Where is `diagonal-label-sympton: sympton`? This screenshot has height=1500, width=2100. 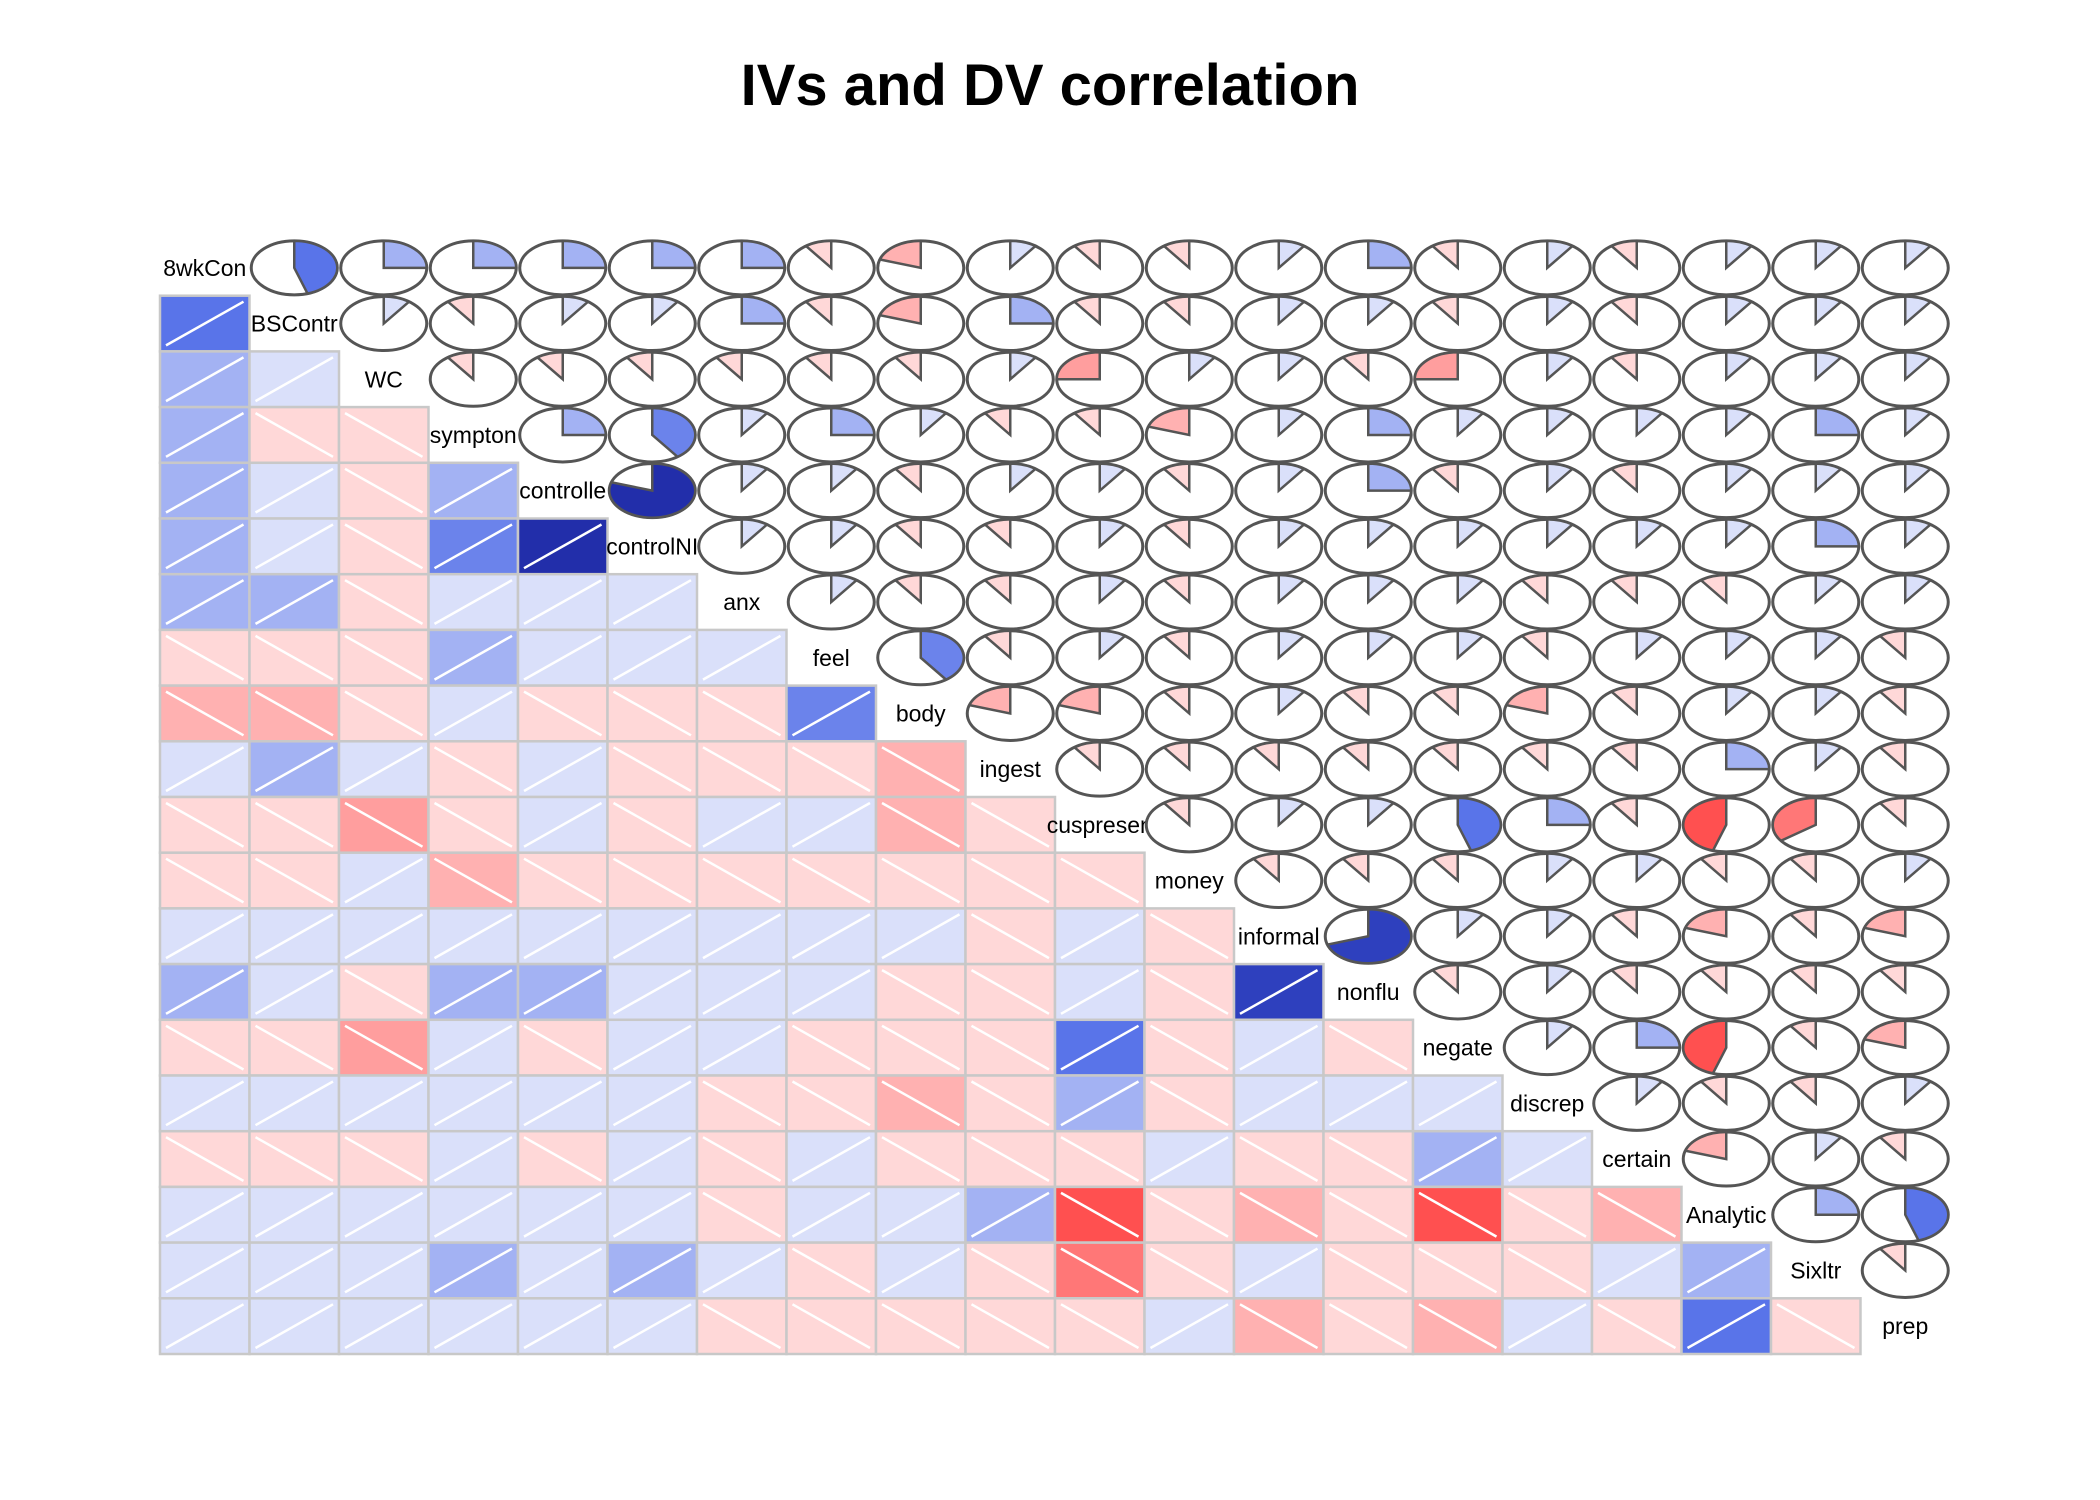 diagonal-label-sympton: sympton is located at coordinates (473, 435).